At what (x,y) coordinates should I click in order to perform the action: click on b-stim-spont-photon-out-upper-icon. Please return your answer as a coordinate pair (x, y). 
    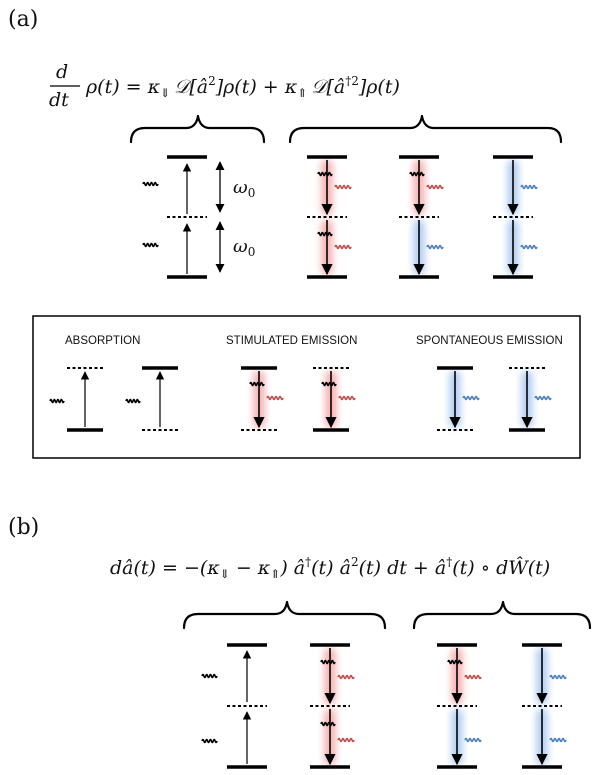
    Looking at the image, I should click on (473, 677).